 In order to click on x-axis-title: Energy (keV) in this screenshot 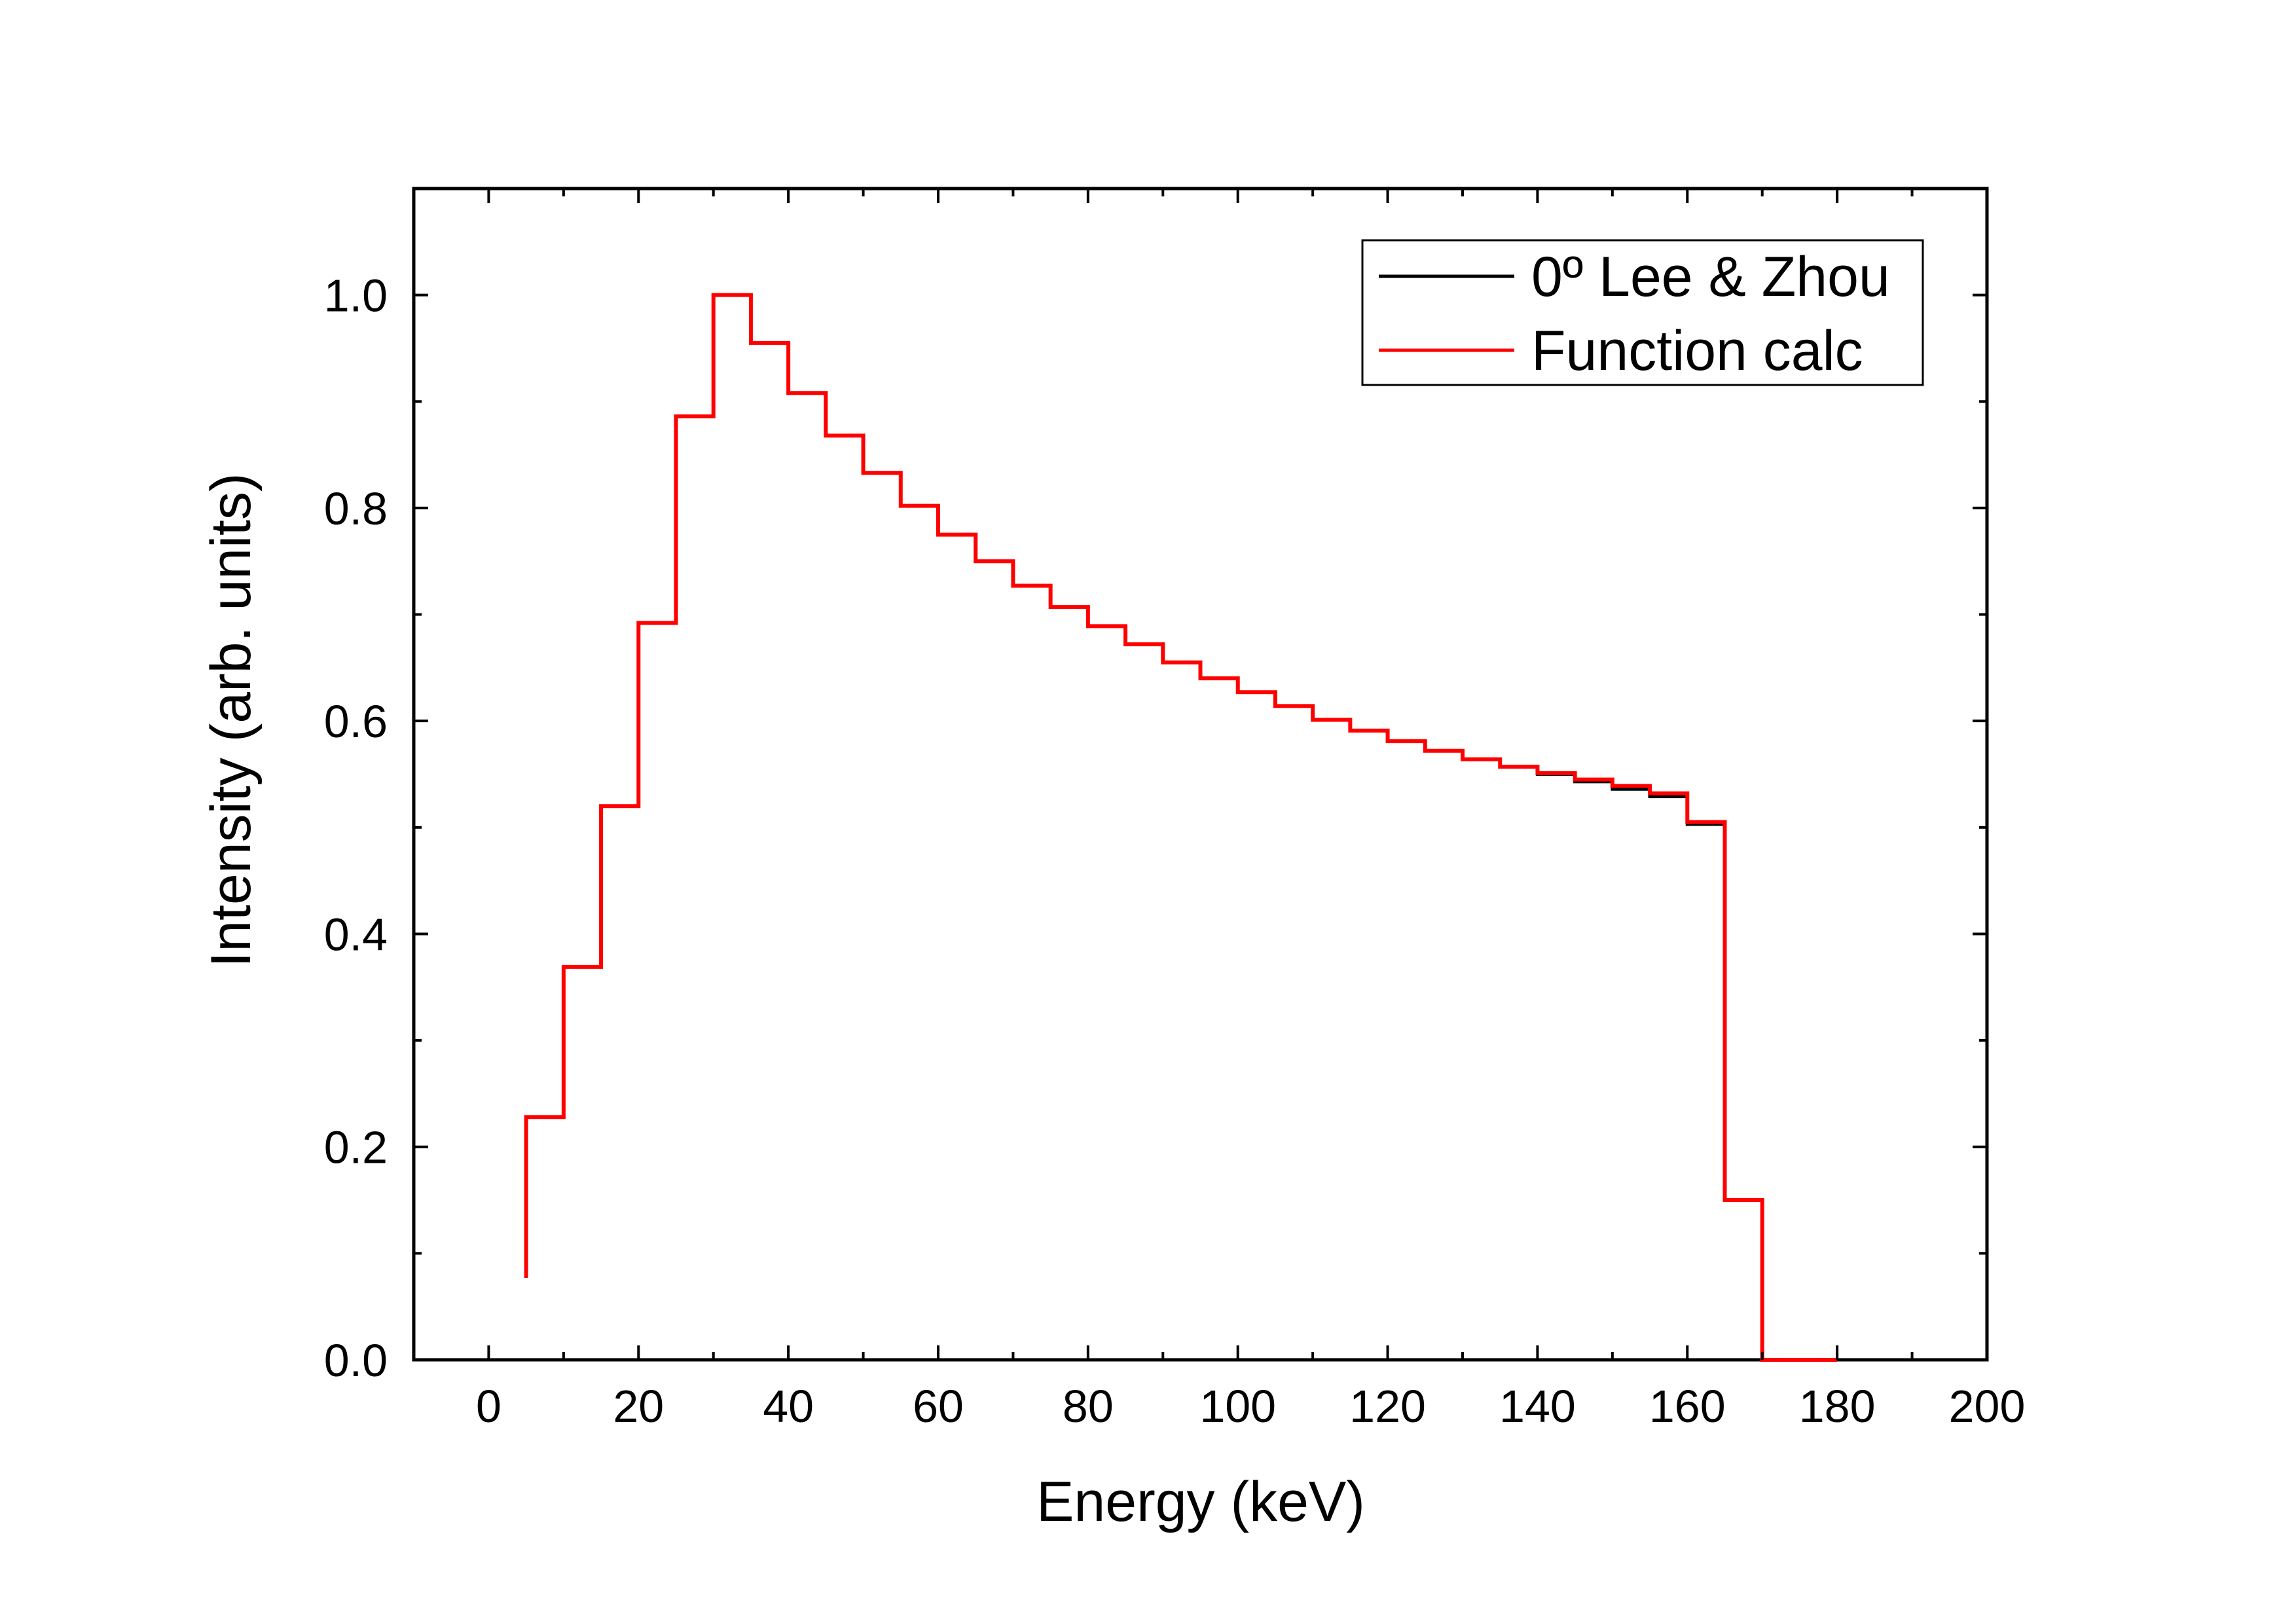, I will do `click(1200, 1501)`.